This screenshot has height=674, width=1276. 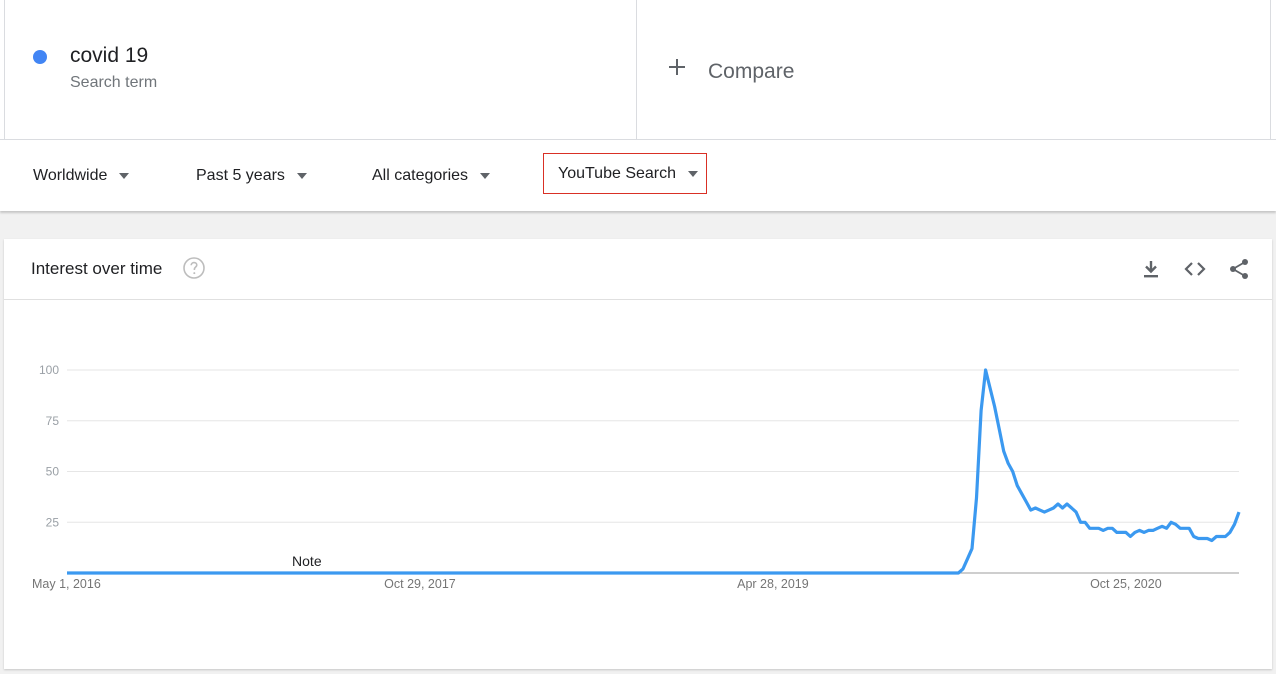 What do you see at coordinates (240, 175) in the screenshot?
I see `filter-time-label: Past 5 years` at bounding box center [240, 175].